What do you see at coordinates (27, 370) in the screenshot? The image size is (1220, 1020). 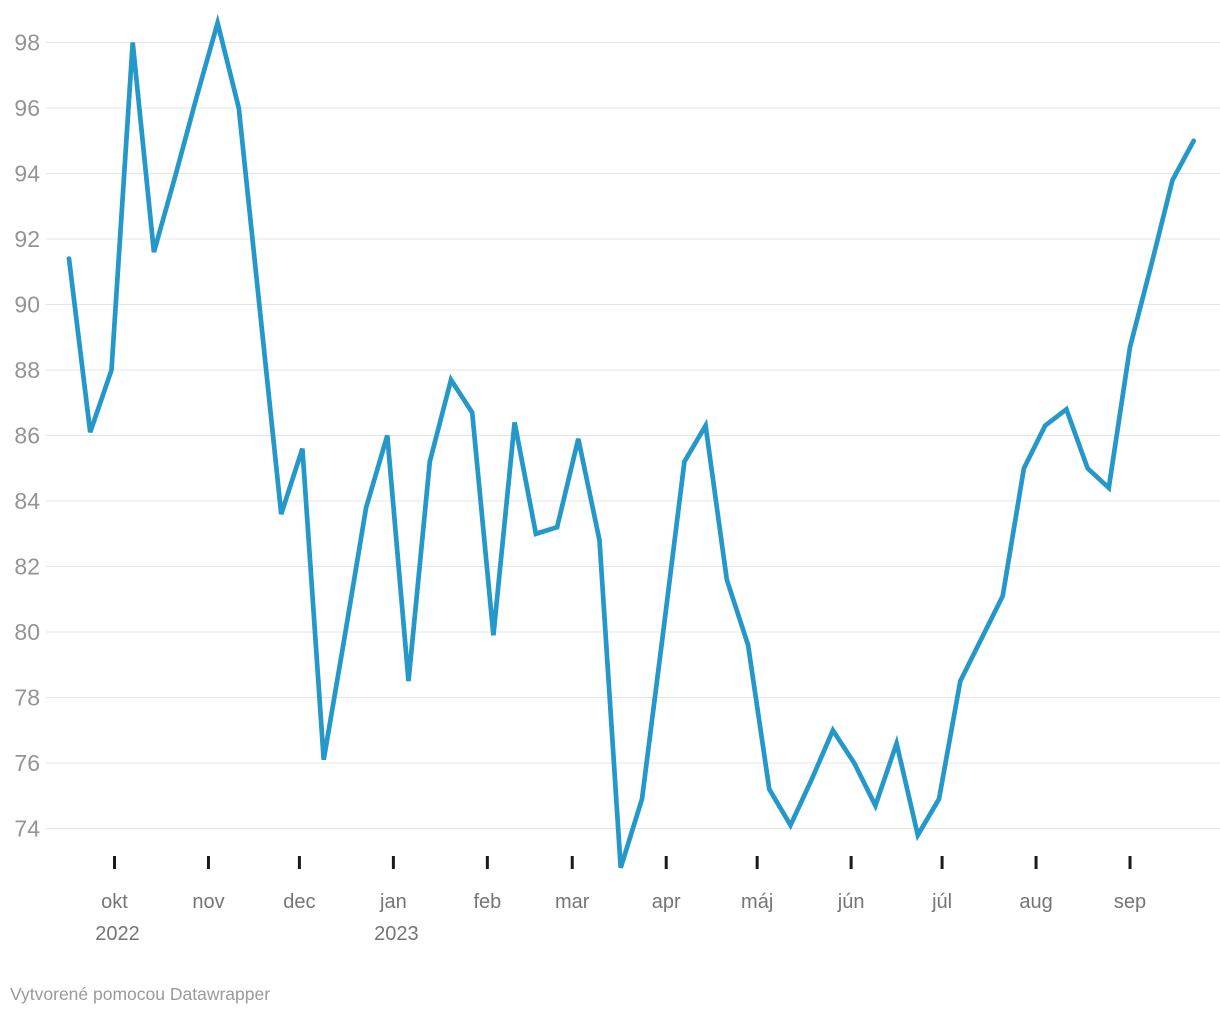 I see `y-axis-label: 88` at bounding box center [27, 370].